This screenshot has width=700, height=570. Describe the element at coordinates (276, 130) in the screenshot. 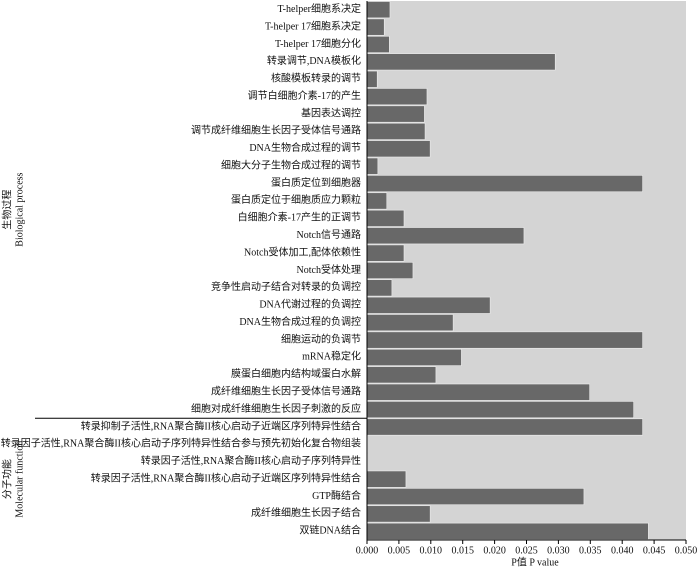

I see `y-tick-label: 调节成纤维细胞生长因子受体信号通路` at that location.